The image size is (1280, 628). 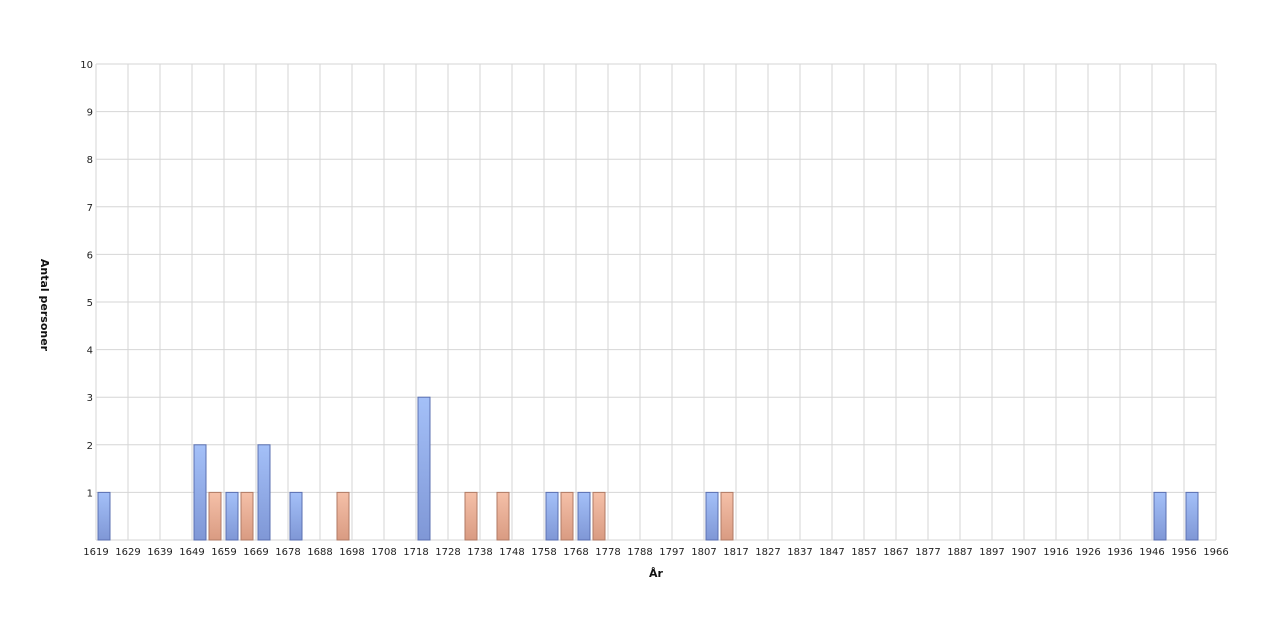 I want to click on x-tick-label: 1698, so click(x=351, y=552).